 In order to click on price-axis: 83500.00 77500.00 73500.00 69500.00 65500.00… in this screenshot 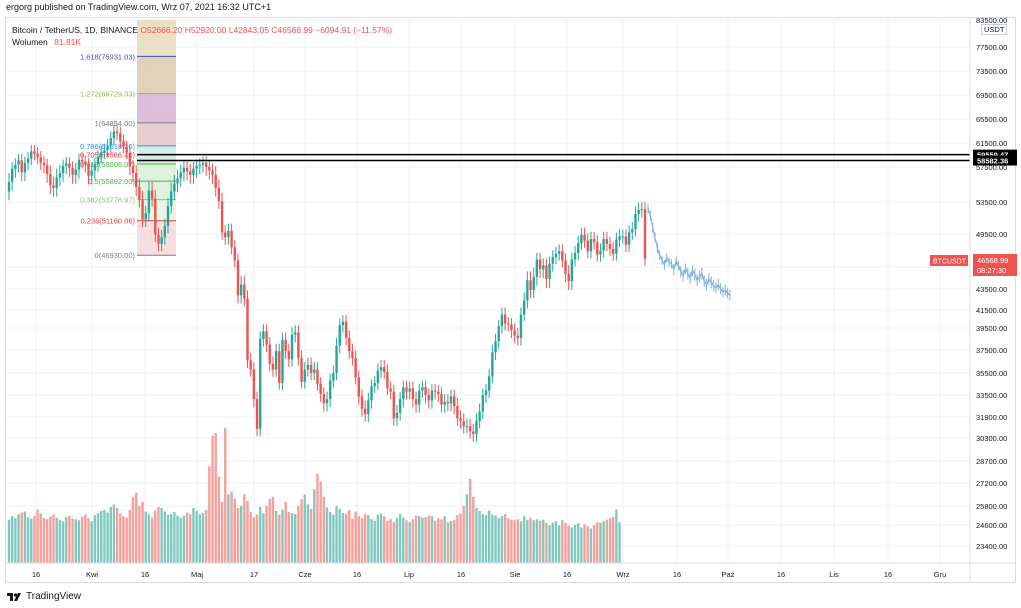, I will do `click(973, 299)`.